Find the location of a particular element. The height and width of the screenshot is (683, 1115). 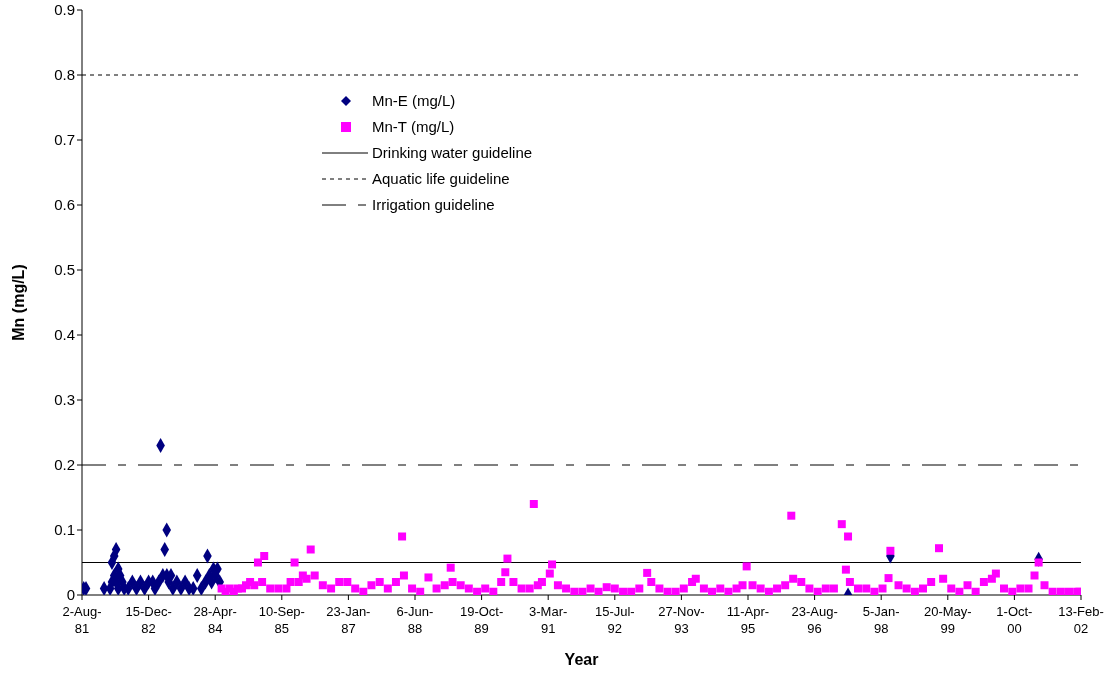

y-tick-label: 0.2 is located at coordinates (64, 465).